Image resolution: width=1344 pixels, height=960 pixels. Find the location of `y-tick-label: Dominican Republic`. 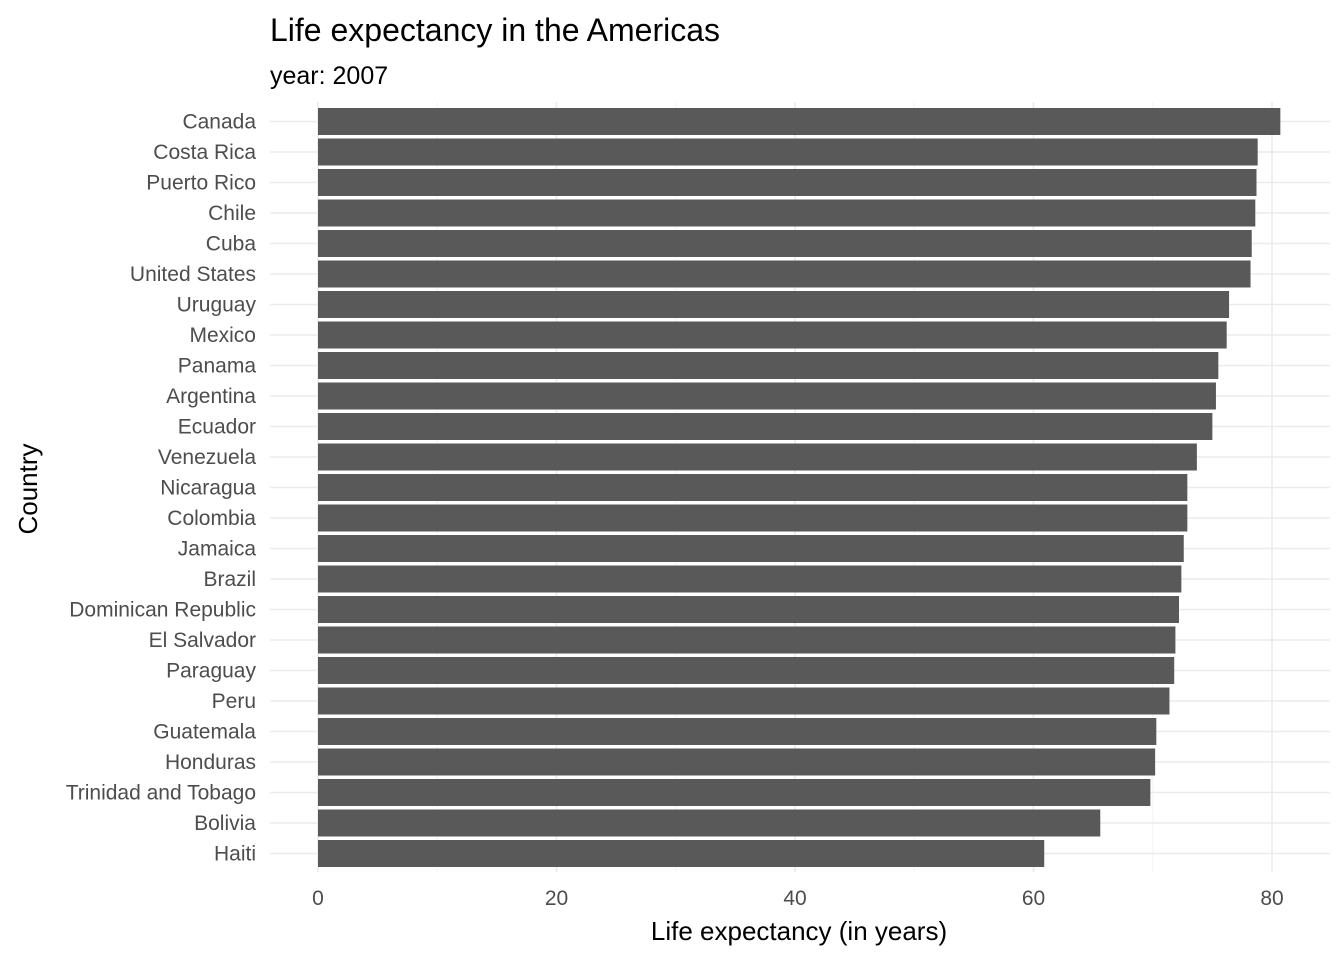

y-tick-label: Dominican Republic is located at coordinates (162, 610).